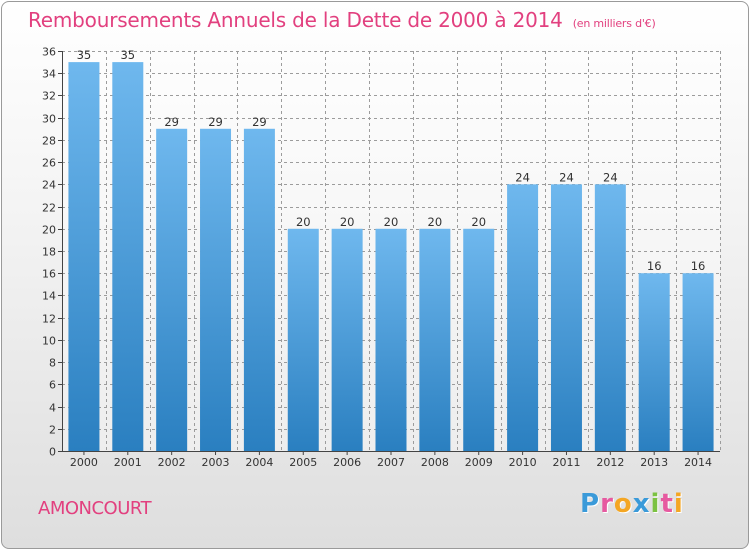 The width and height of the screenshot is (750, 550). Describe the element at coordinates (610, 462) in the screenshot. I see `x-tick-label: 2012` at that location.